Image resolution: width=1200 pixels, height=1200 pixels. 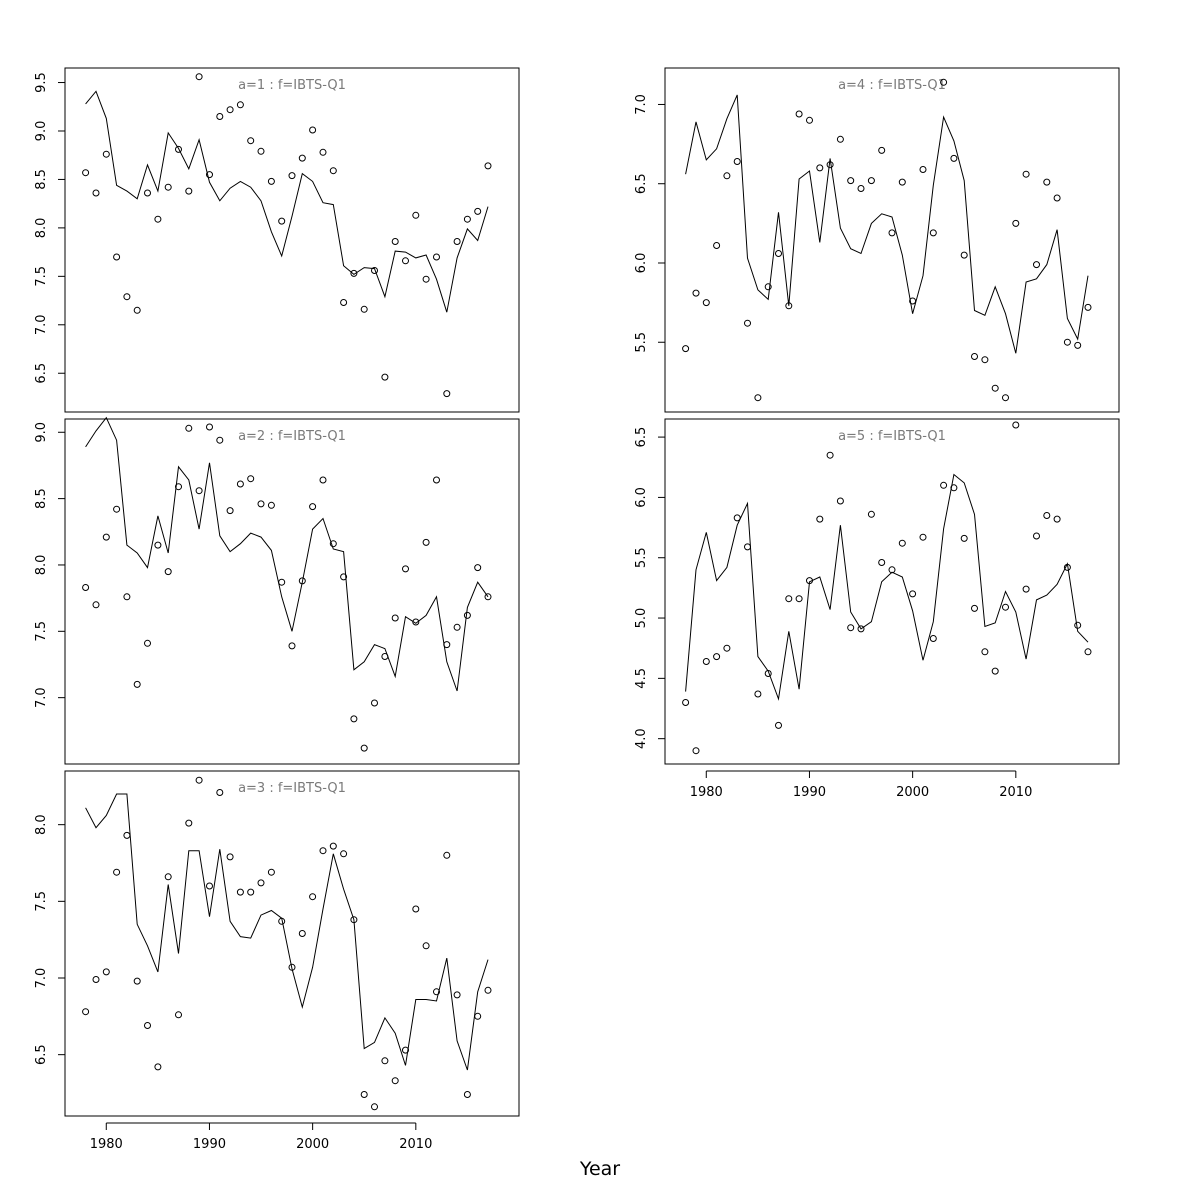 I want to click on panel-2-fitted-line, so click(x=287, y=554).